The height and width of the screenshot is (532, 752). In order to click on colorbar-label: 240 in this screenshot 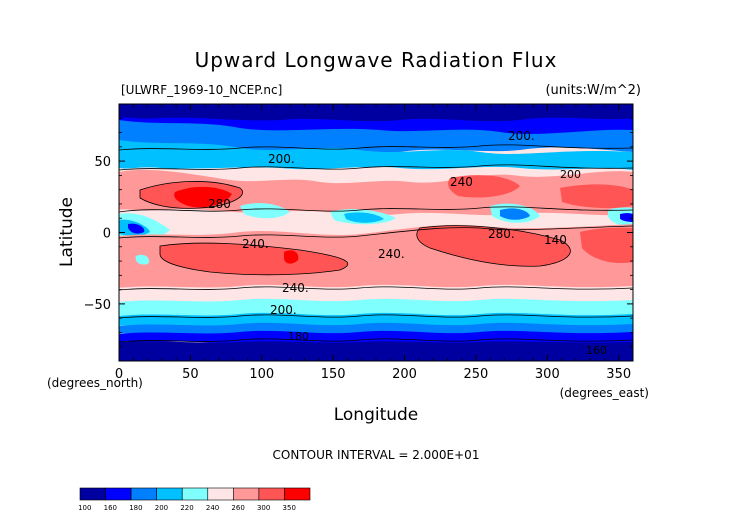, I will do `click(212, 508)`.